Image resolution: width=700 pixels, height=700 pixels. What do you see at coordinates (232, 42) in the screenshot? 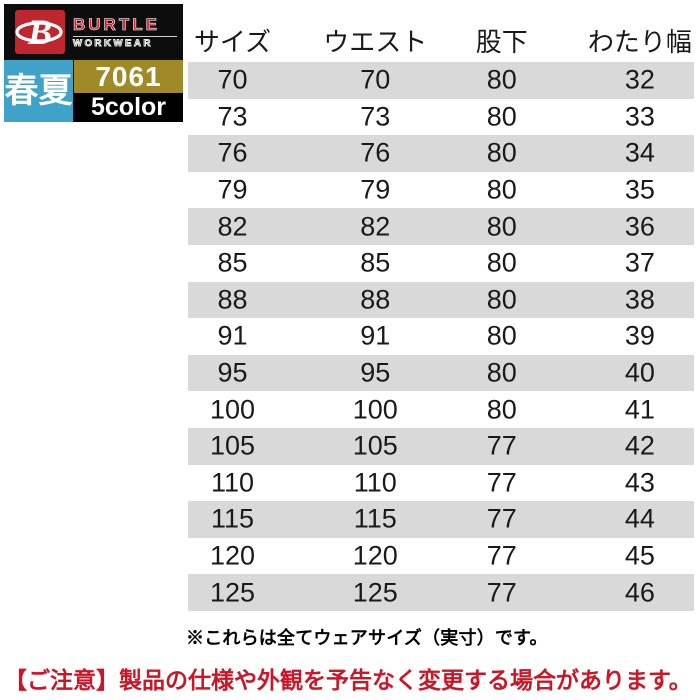
I see `header-cell: サイズ` at bounding box center [232, 42].